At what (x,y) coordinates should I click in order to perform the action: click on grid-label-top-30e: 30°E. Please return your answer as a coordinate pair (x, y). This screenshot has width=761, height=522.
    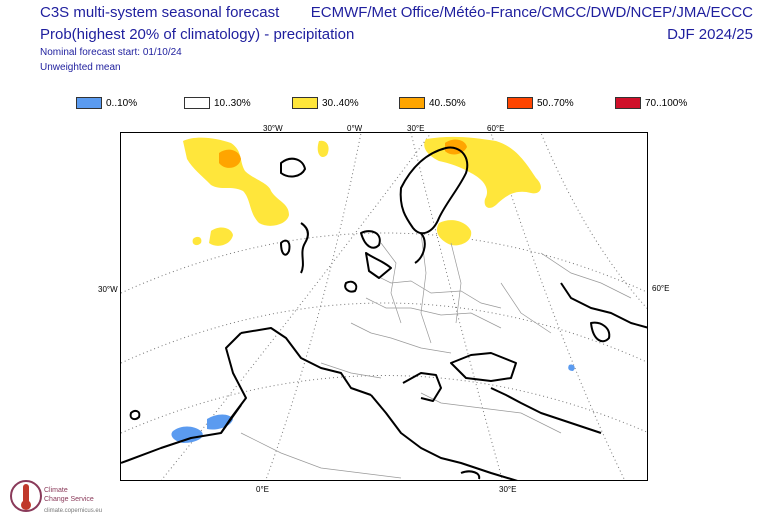
    Looking at the image, I should click on (416, 128).